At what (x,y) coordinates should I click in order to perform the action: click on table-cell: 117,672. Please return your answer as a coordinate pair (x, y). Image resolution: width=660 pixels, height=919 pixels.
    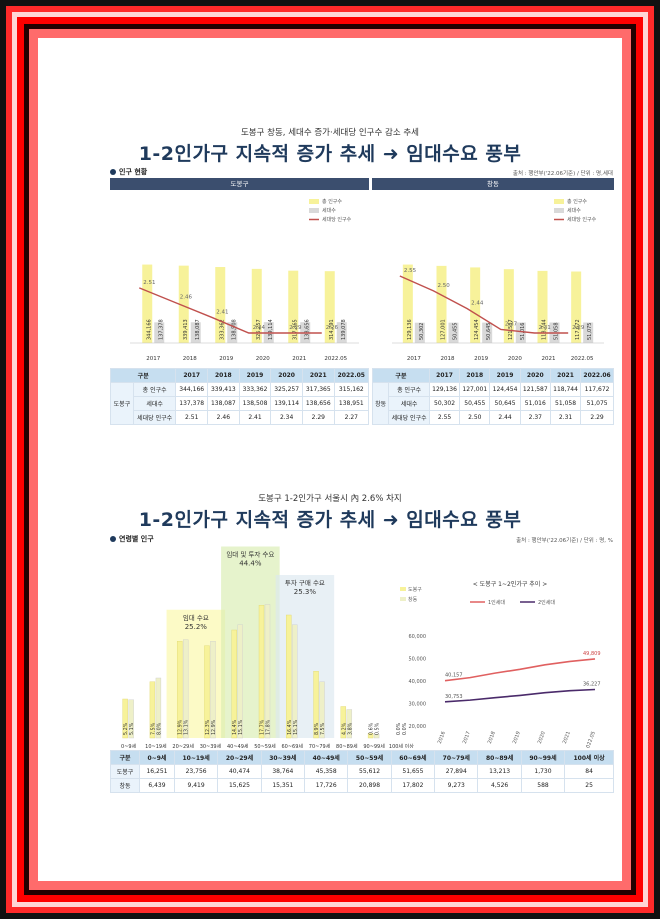
    Looking at the image, I should click on (597, 389).